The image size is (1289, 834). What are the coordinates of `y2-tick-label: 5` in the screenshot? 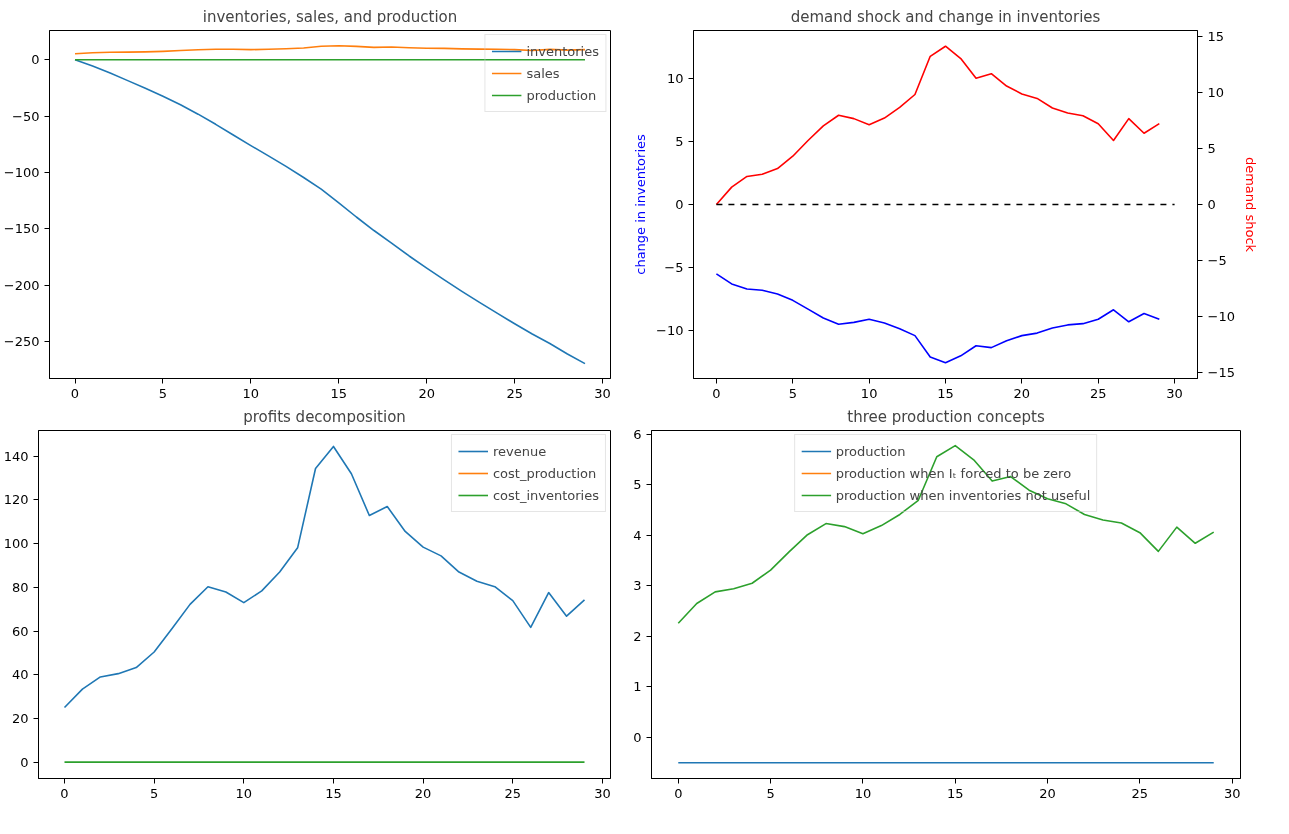 It's located at (1211, 148).